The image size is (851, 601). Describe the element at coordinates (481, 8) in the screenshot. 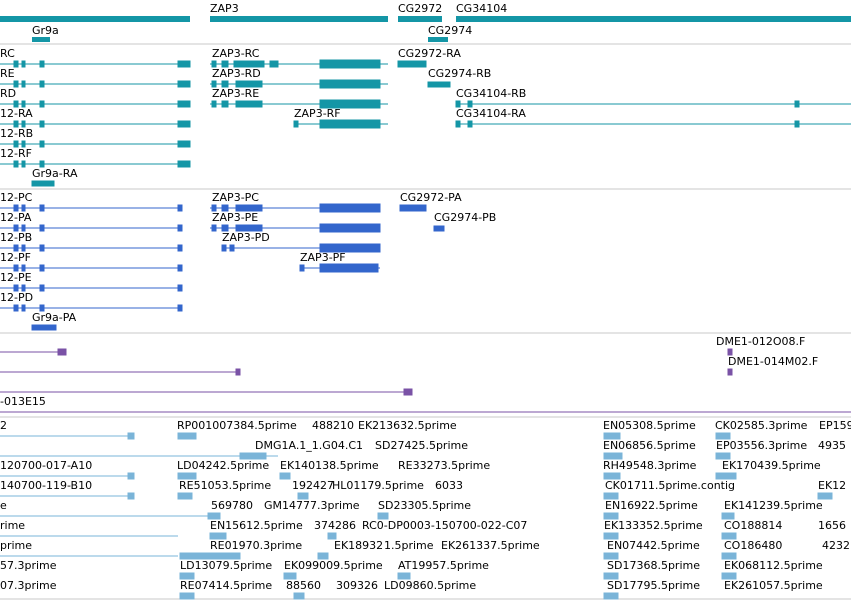

I see `gene-label: CG34104` at that location.